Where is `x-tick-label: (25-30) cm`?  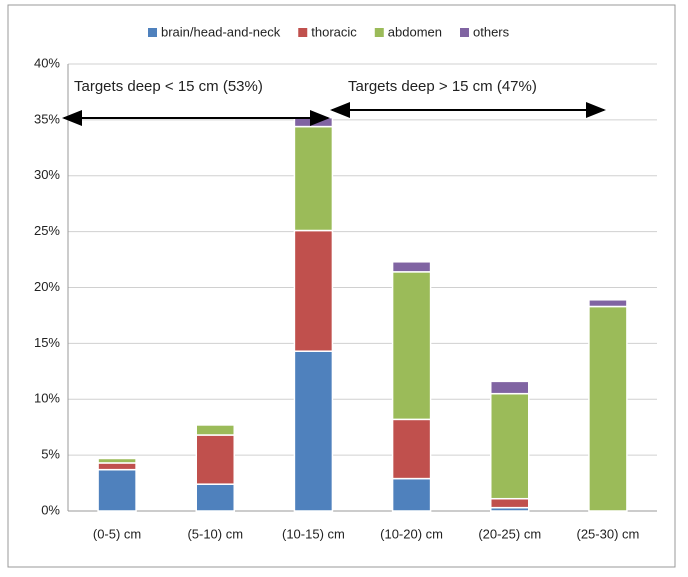 x-tick-label: (25-30) cm is located at coordinates (607, 533).